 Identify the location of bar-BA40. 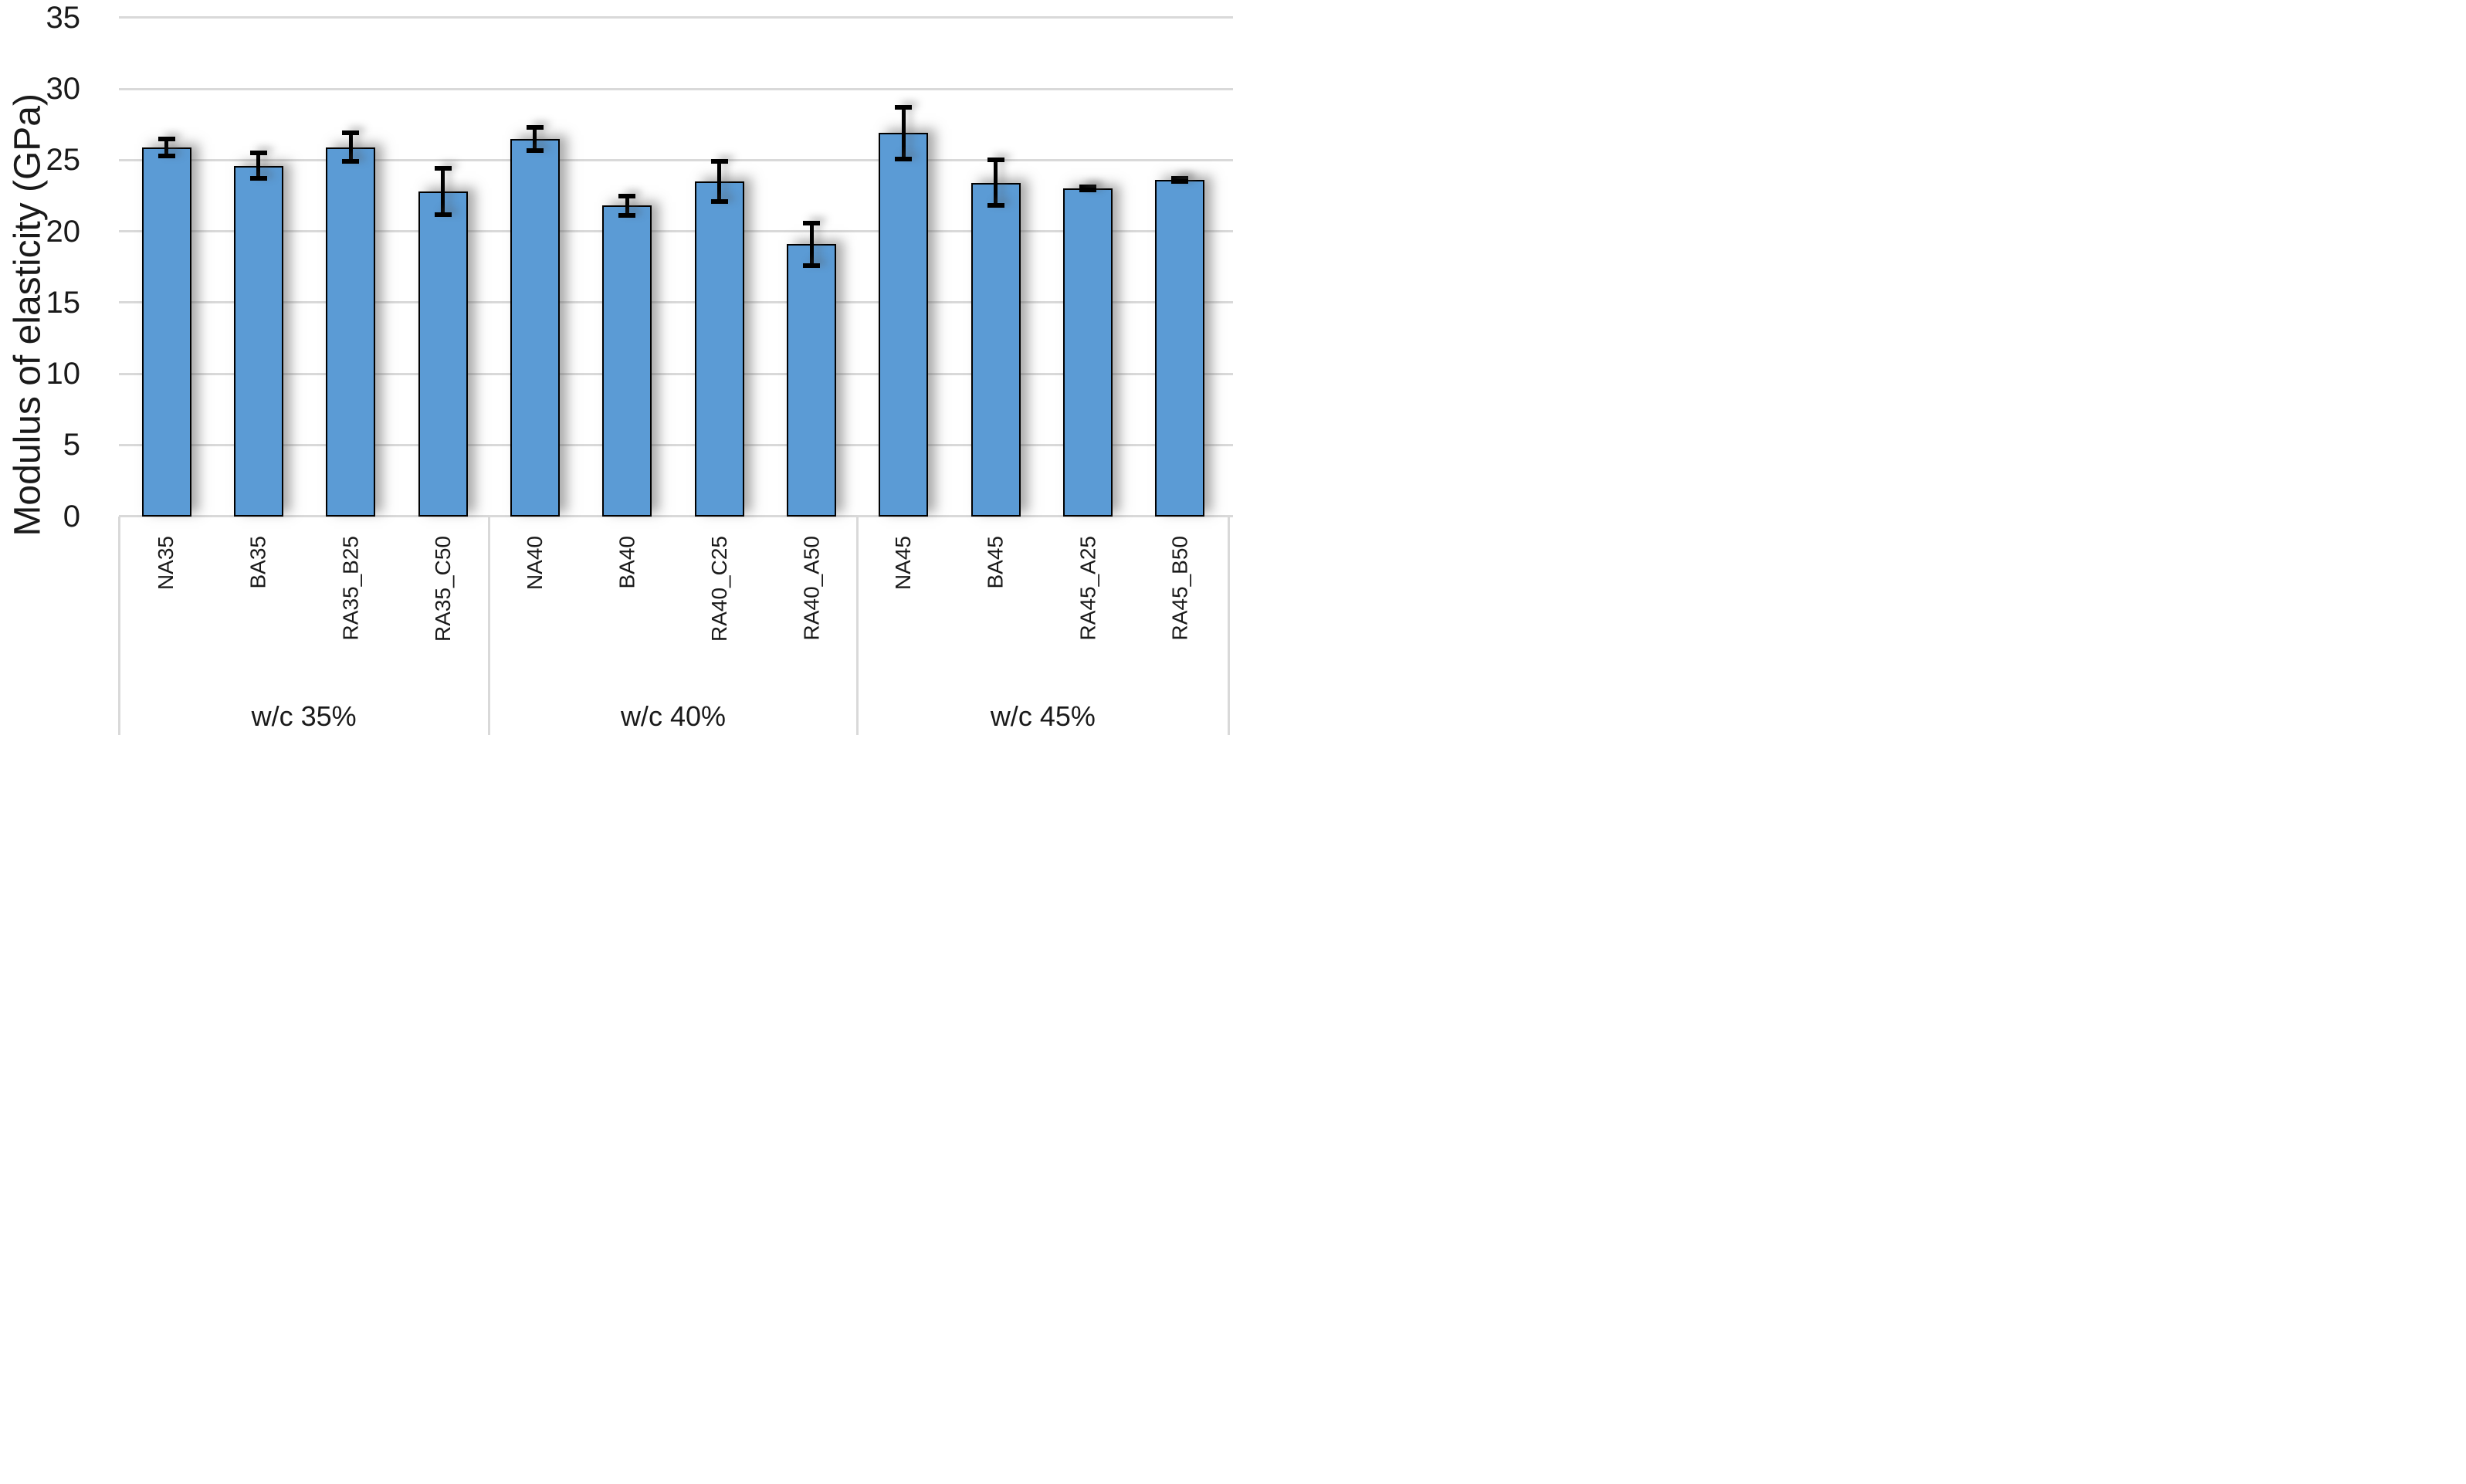
(627, 361).